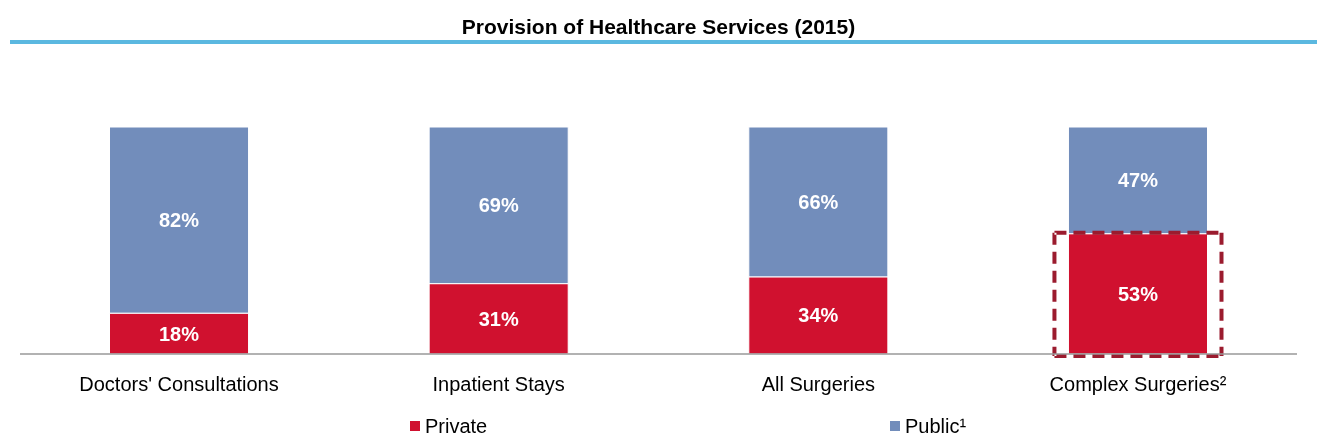 The width and height of the screenshot is (1317, 440). What do you see at coordinates (179, 220) in the screenshot?
I see `data-label: 82%` at bounding box center [179, 220].